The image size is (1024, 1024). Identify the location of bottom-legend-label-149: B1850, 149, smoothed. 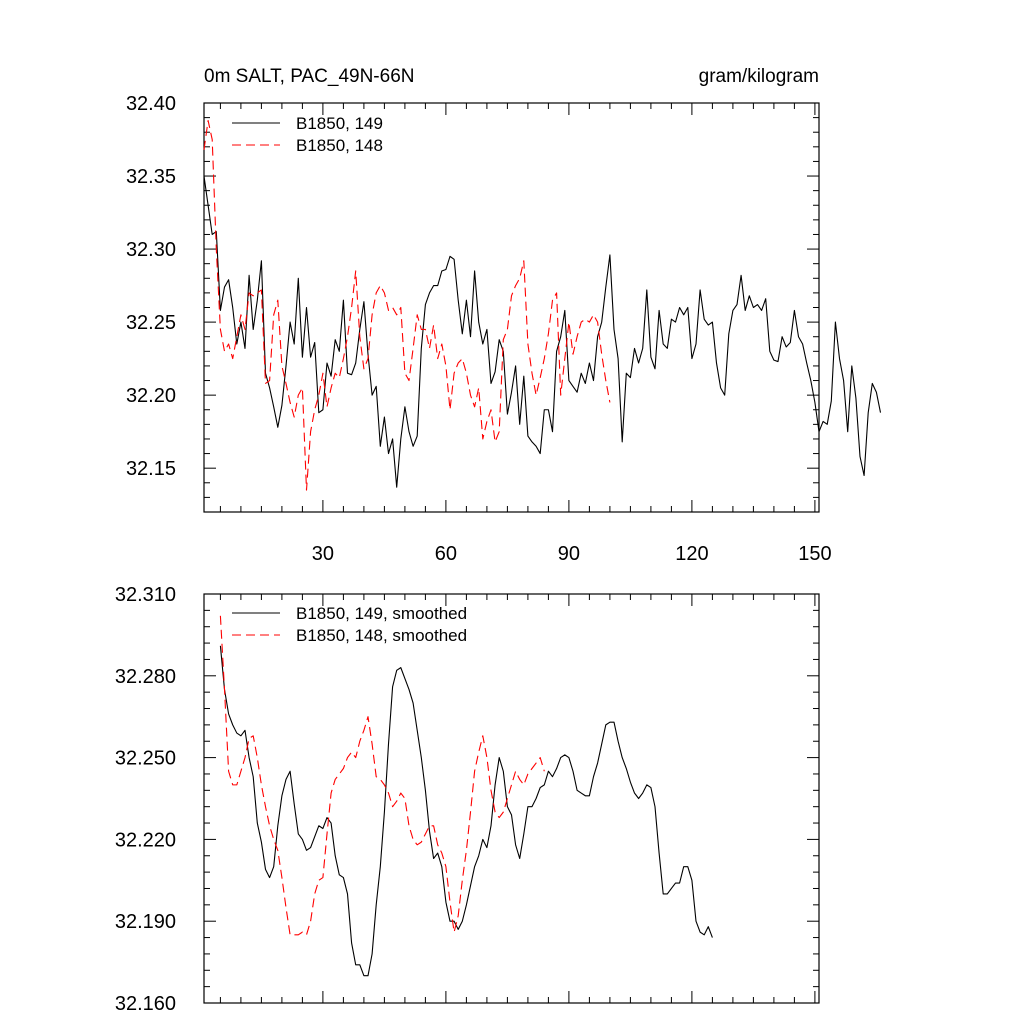
(381, 613).